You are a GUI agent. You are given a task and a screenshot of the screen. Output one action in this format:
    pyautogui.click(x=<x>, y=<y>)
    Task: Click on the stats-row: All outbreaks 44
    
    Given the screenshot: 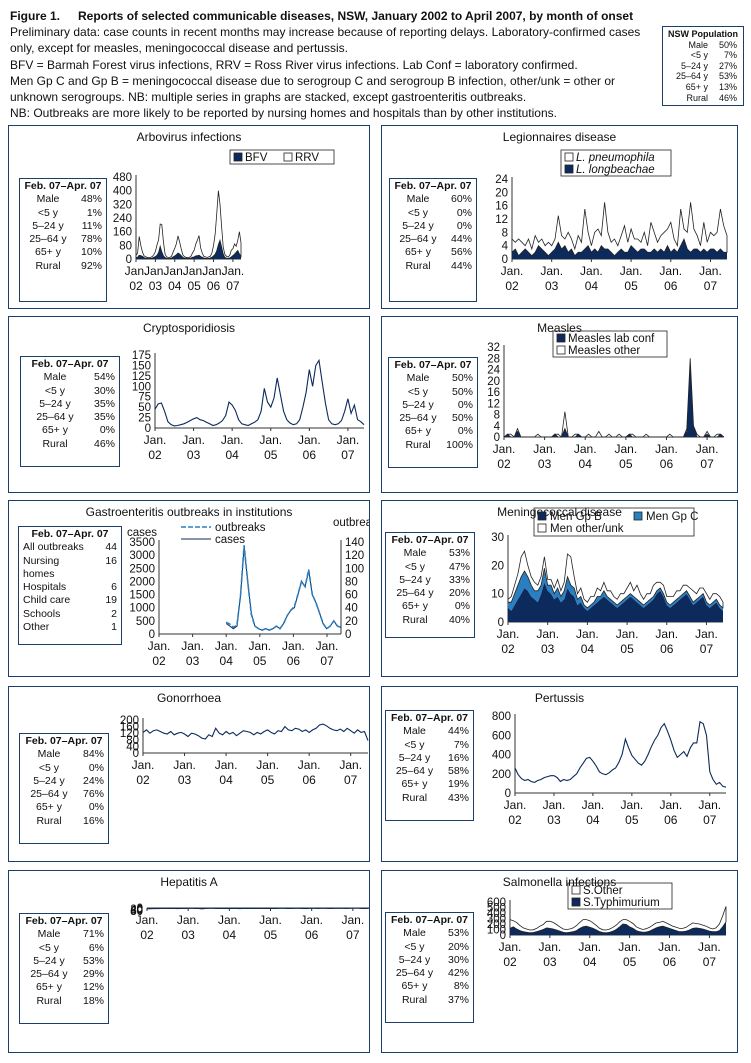 What is the action you would take?
    pyautogui.click(x=70, y=547)
    